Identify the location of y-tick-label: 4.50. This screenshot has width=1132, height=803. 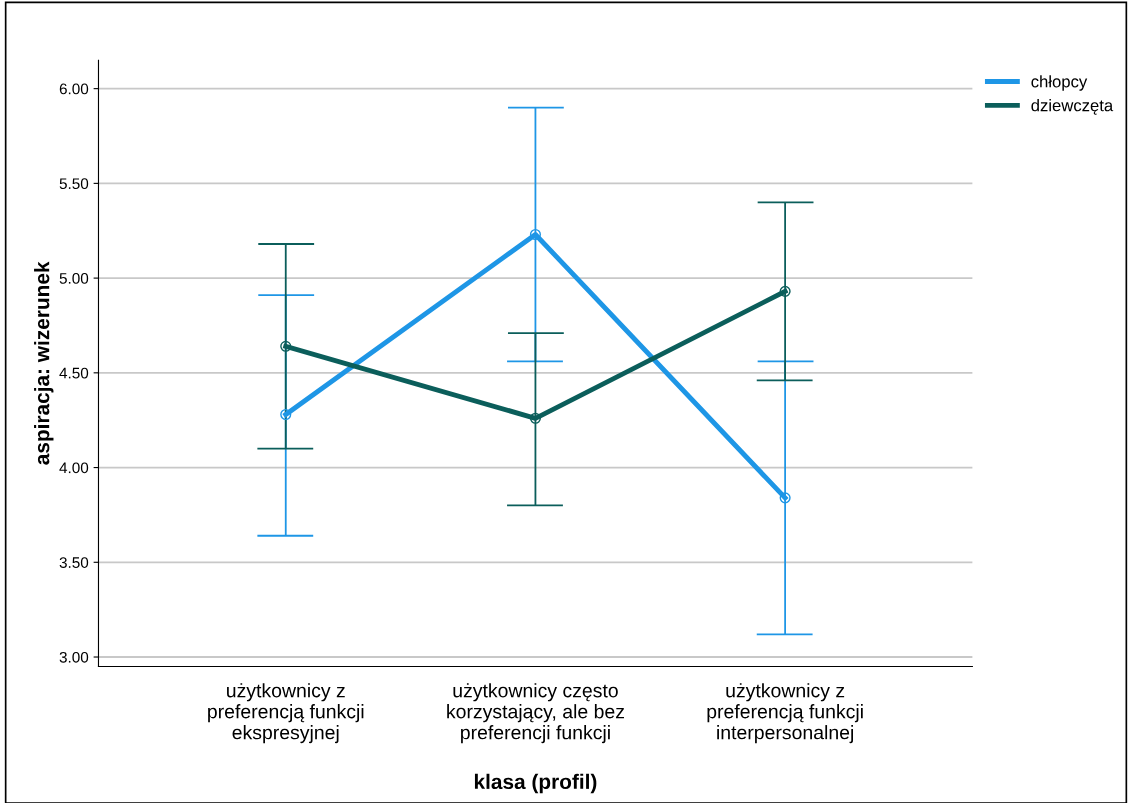
(74, 373).